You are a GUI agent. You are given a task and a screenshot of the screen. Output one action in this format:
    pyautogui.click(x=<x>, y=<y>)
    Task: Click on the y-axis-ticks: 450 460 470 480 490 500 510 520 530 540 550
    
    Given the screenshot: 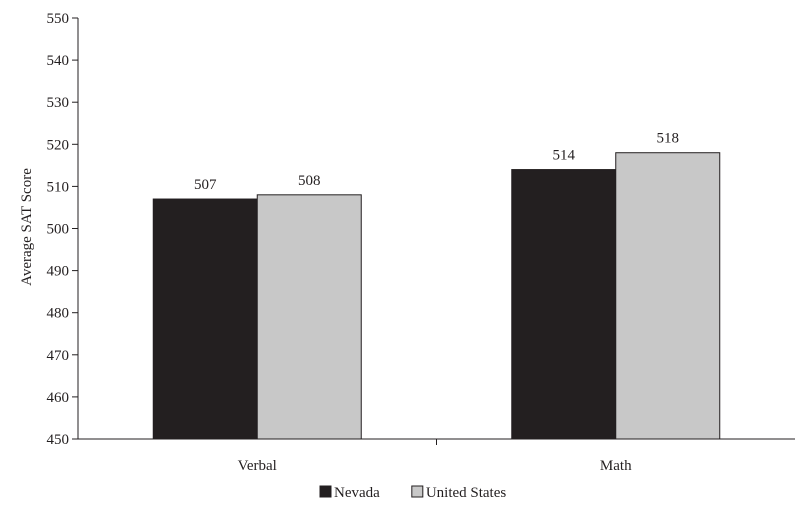 What is the action you would take?
    pyautogui.click(x=63, y=229)
    